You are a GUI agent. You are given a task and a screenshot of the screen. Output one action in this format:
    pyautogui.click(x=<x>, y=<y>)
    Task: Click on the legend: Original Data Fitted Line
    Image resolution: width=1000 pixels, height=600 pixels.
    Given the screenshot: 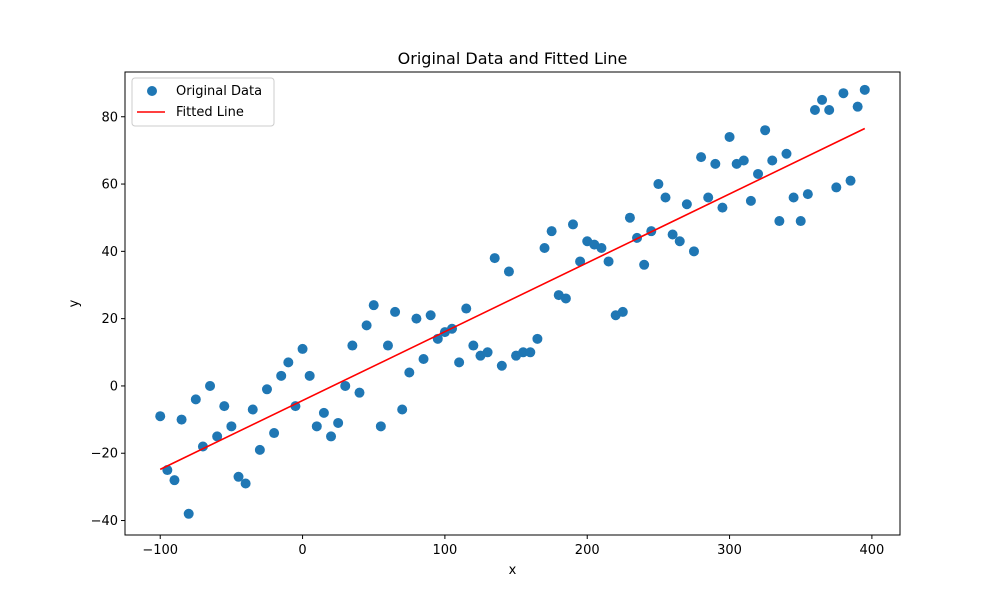 What is the action you would take?
    pyautogui.click(x=203, y=102)
    